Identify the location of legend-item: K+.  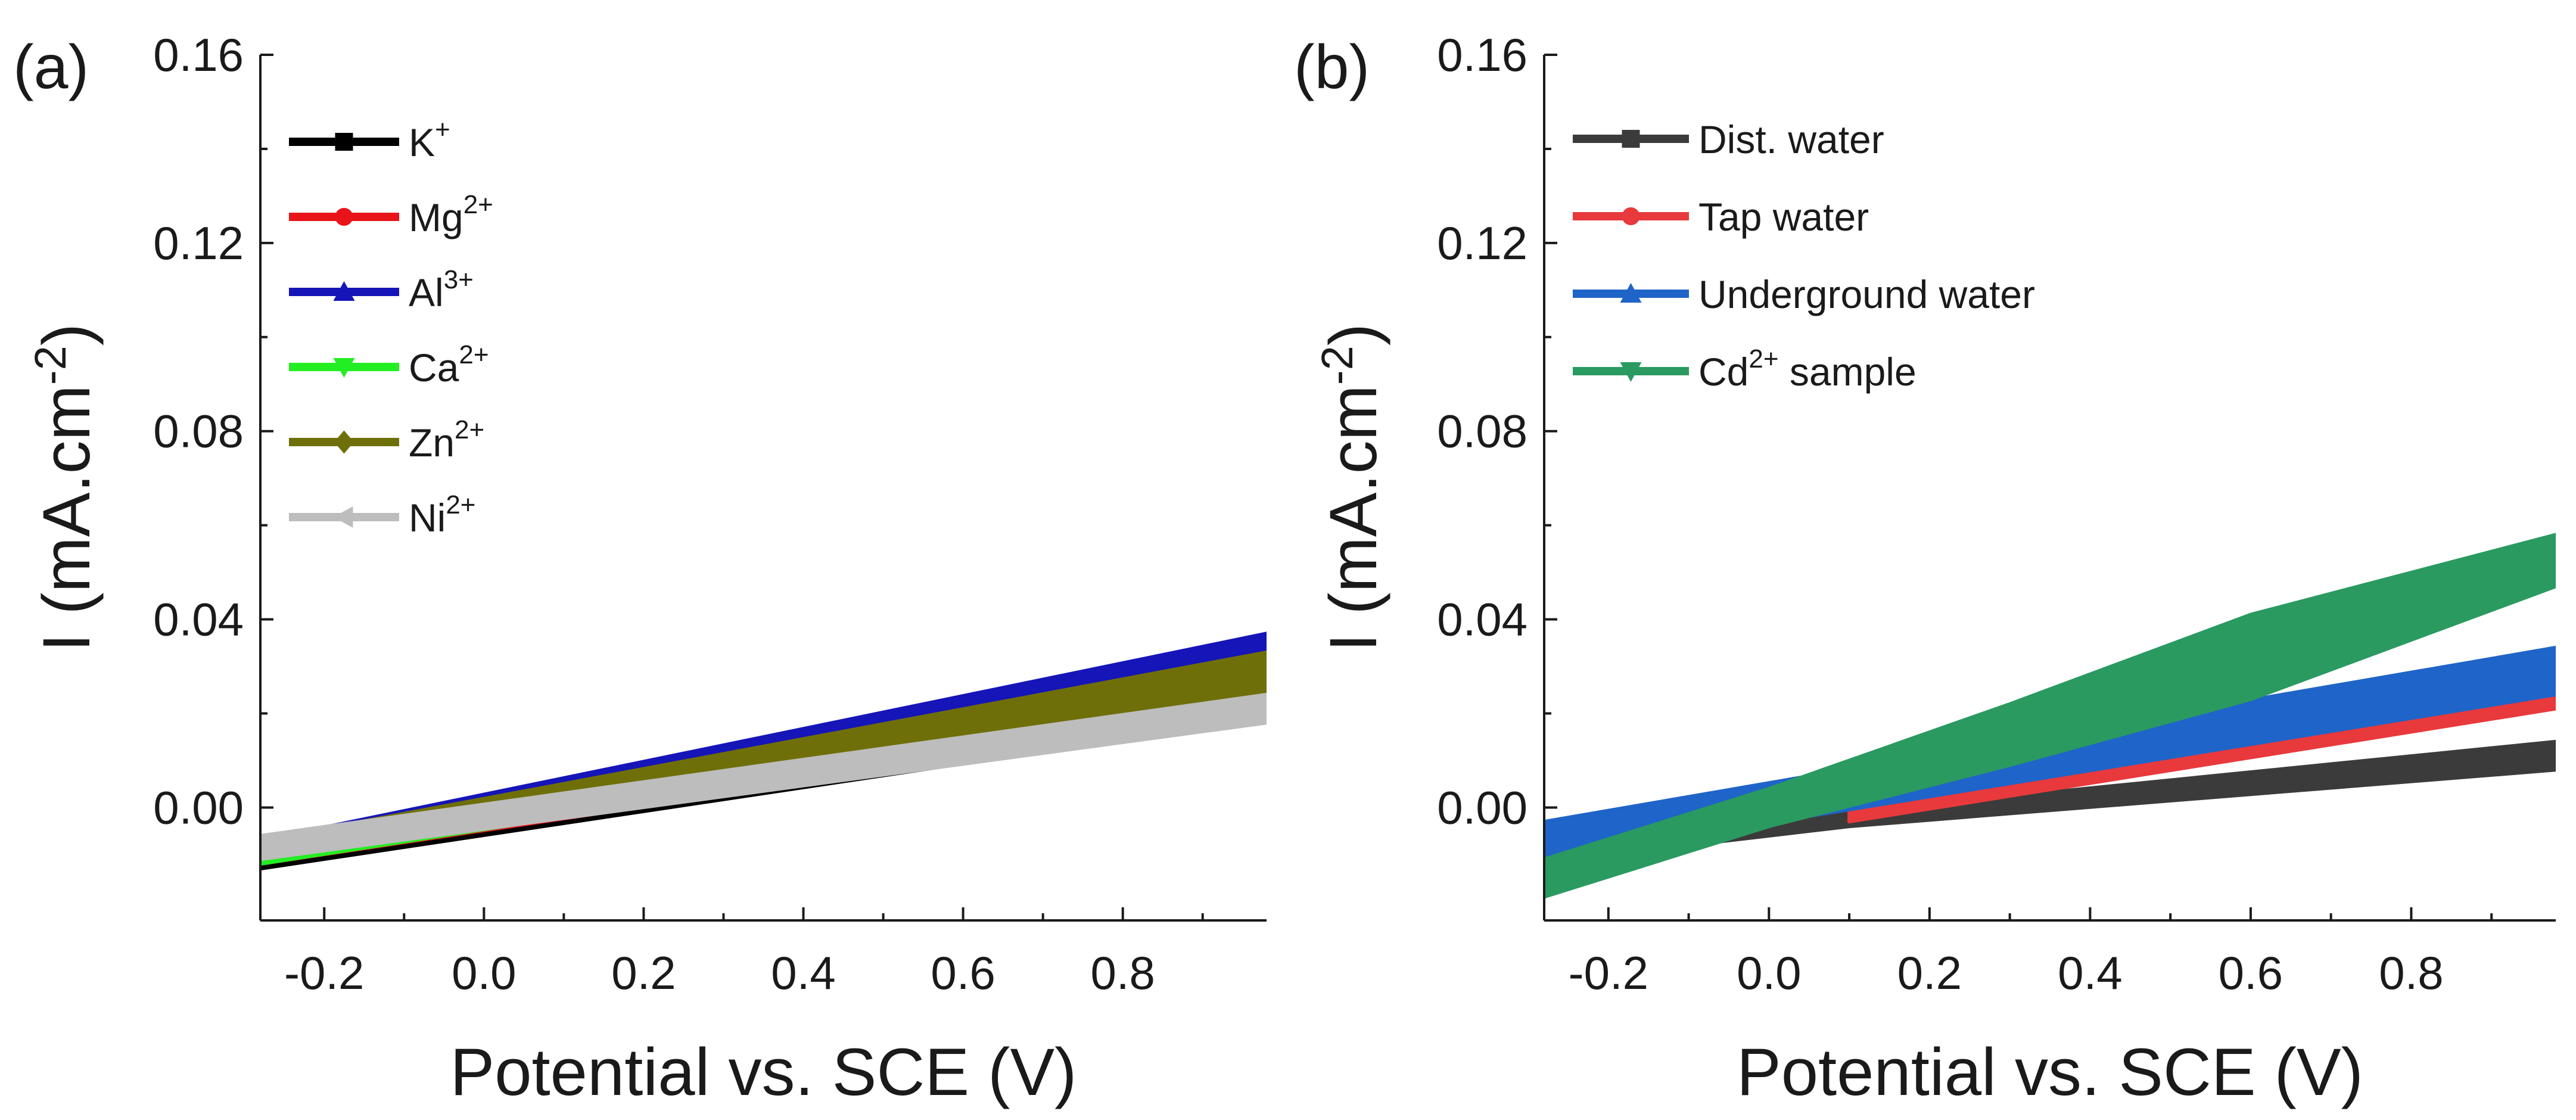
(369, 139).